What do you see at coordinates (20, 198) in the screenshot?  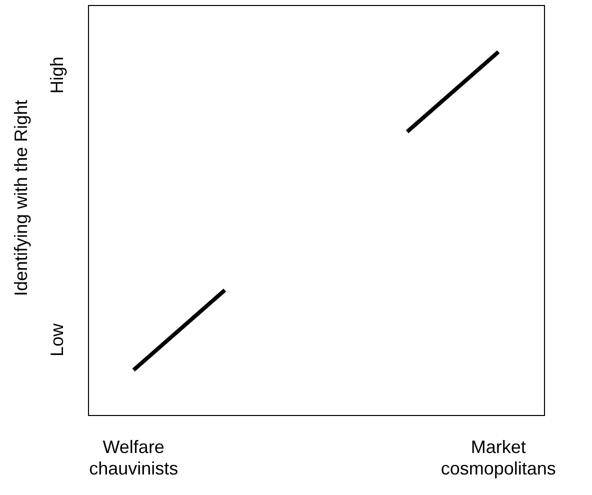 I see `y-axis-title: Identifying with the Right` at bounding box center [20, 198].